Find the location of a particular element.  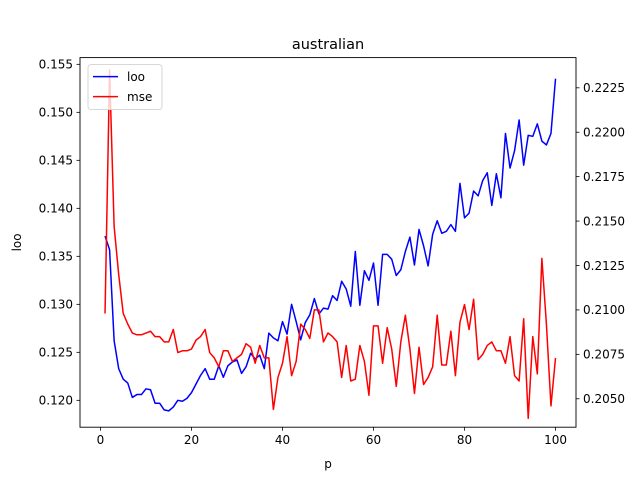

x-axis: 0 20 40 60 80 100 is located at coordinates (332, 437).